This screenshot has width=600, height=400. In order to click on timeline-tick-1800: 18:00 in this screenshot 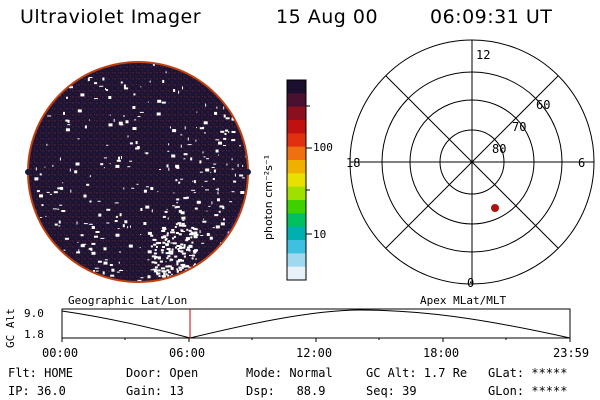, I will do `click(441, 353)`.